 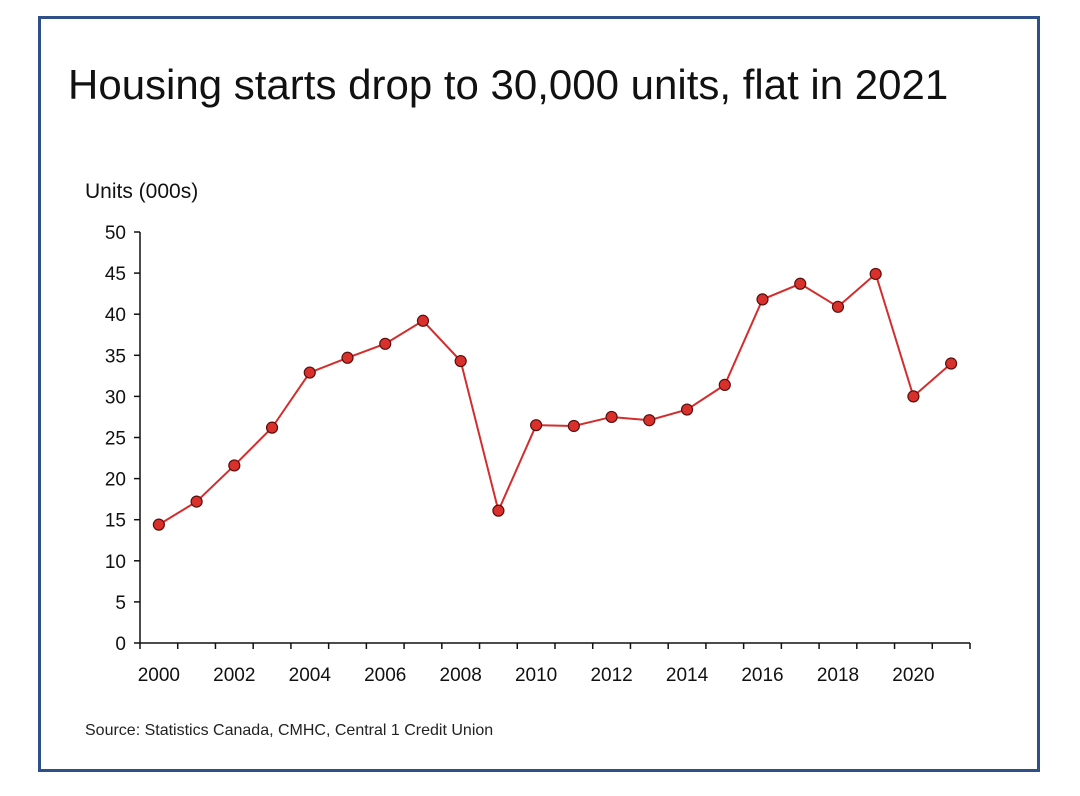 What do you see at coordinates (115, 521) in the screenshot?
I see `y-tick-label: 15` at bounding box center [115, 521].